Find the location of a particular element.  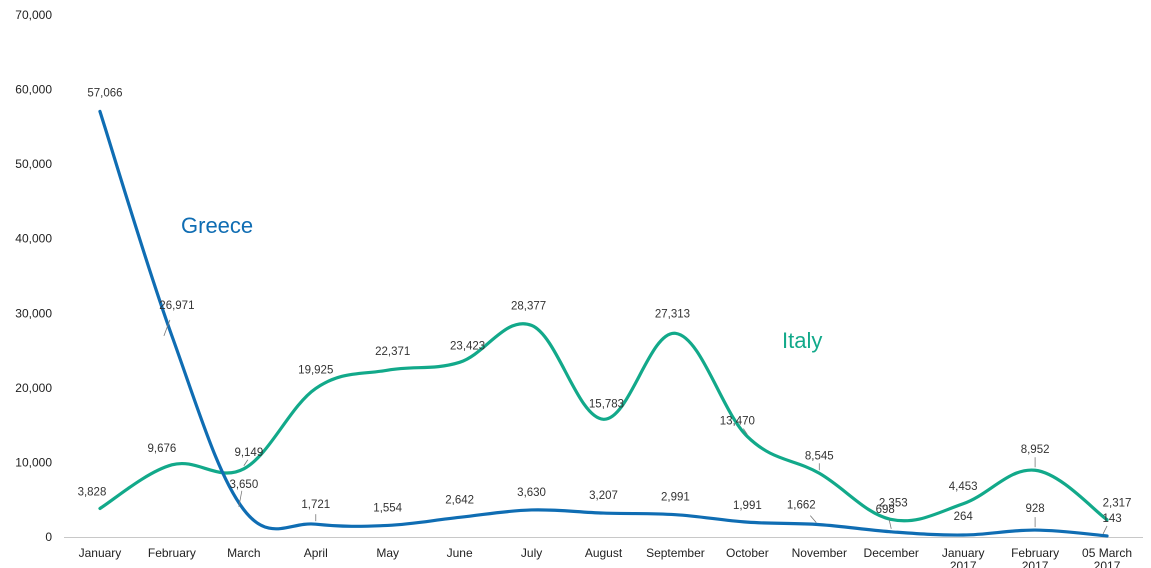

x-tick-label: April is located at coordinates (316, 553).